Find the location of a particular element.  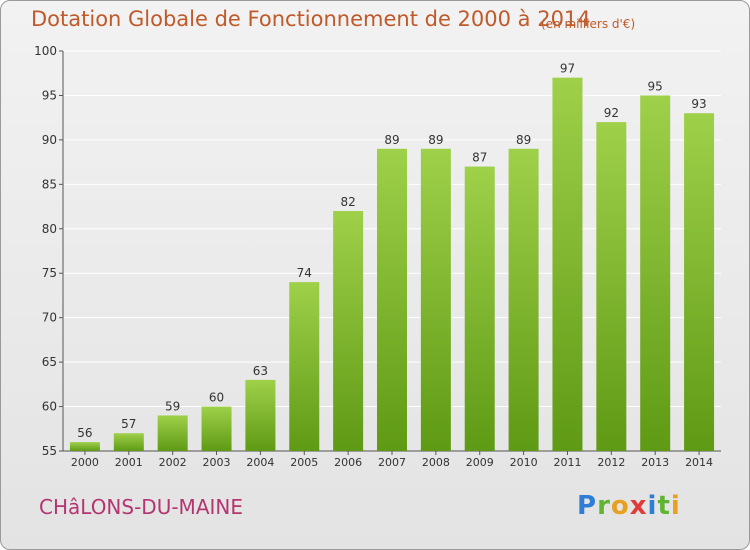

y-tick-label: 95 is located at coordinates (49, 95).